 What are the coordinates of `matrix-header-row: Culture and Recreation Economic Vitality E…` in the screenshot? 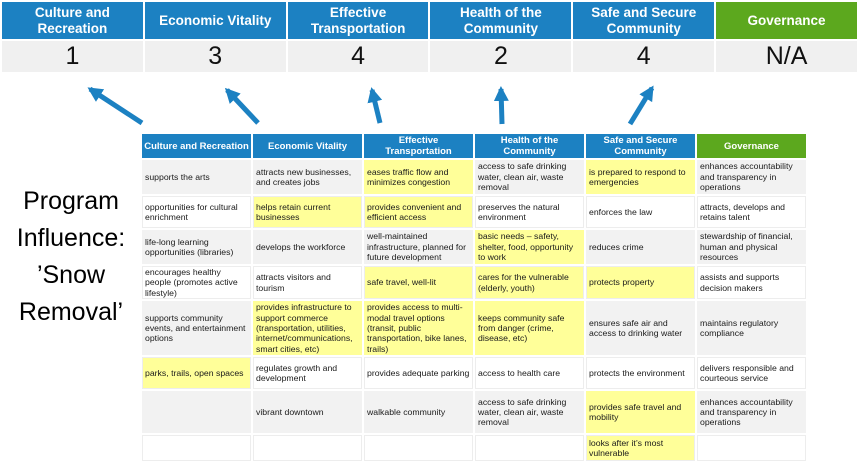 It's located at (474, 146).